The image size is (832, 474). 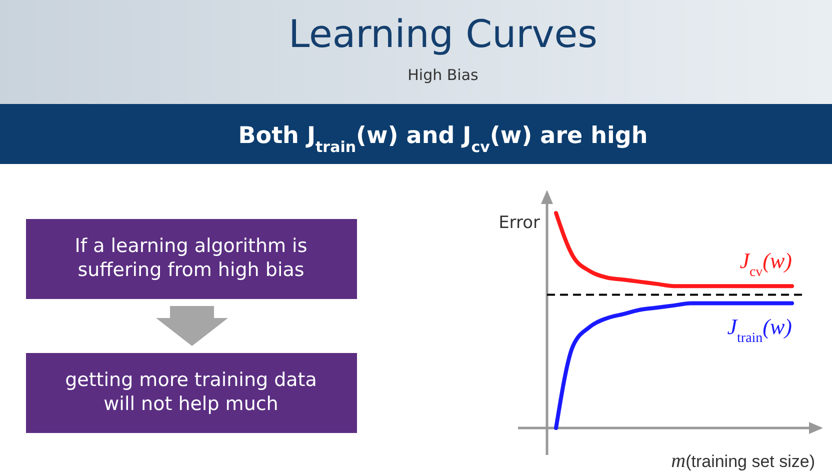 What do you see at coordinates (743, 461) in the screenshot?
I see `x-axis-title: m(training set size)` at bounding box center [743, 461].